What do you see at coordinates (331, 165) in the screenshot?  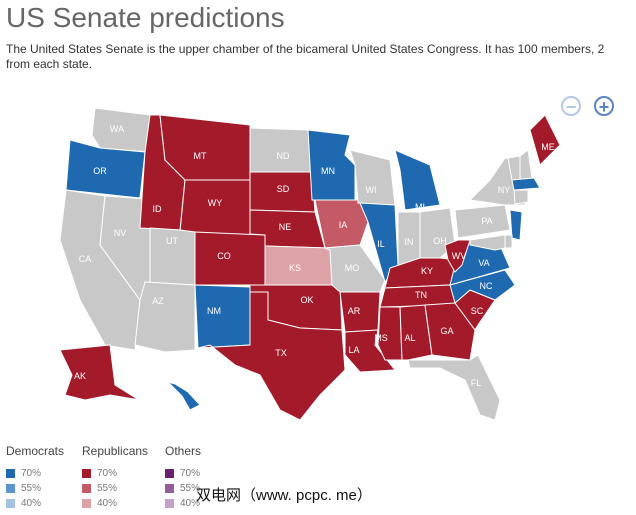 I see `state-mn` at bounding box center [331, 165].